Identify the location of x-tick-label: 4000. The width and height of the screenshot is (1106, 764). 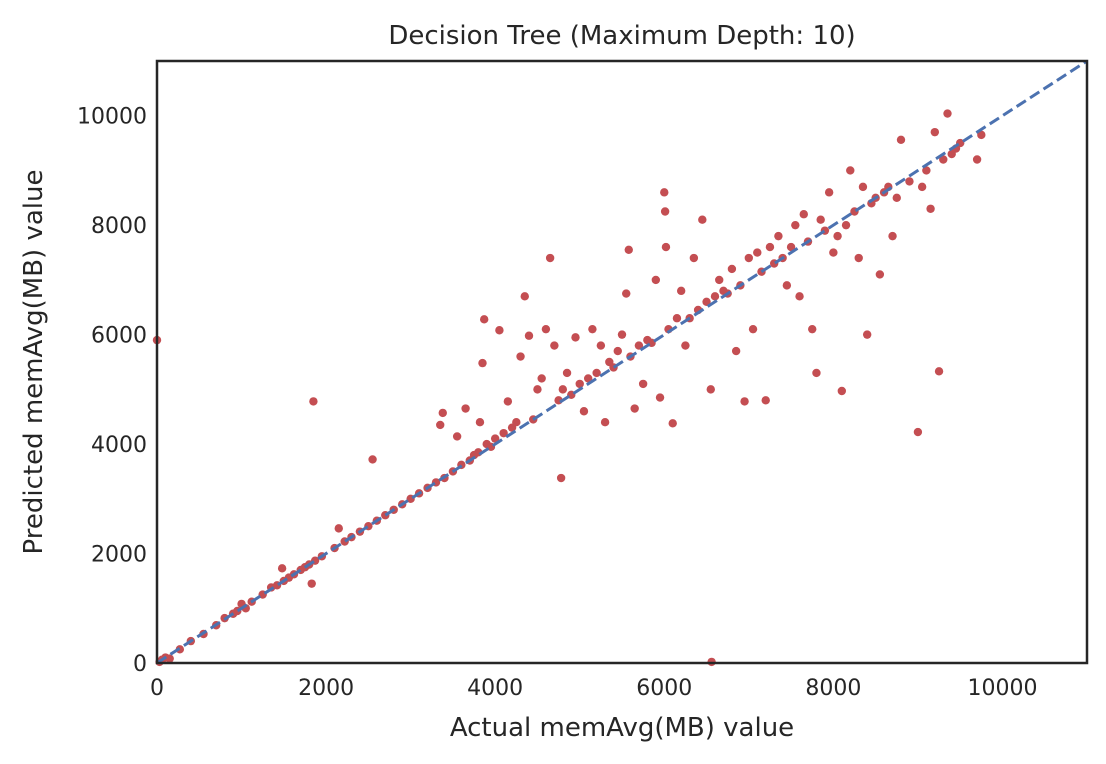
(495, 688).